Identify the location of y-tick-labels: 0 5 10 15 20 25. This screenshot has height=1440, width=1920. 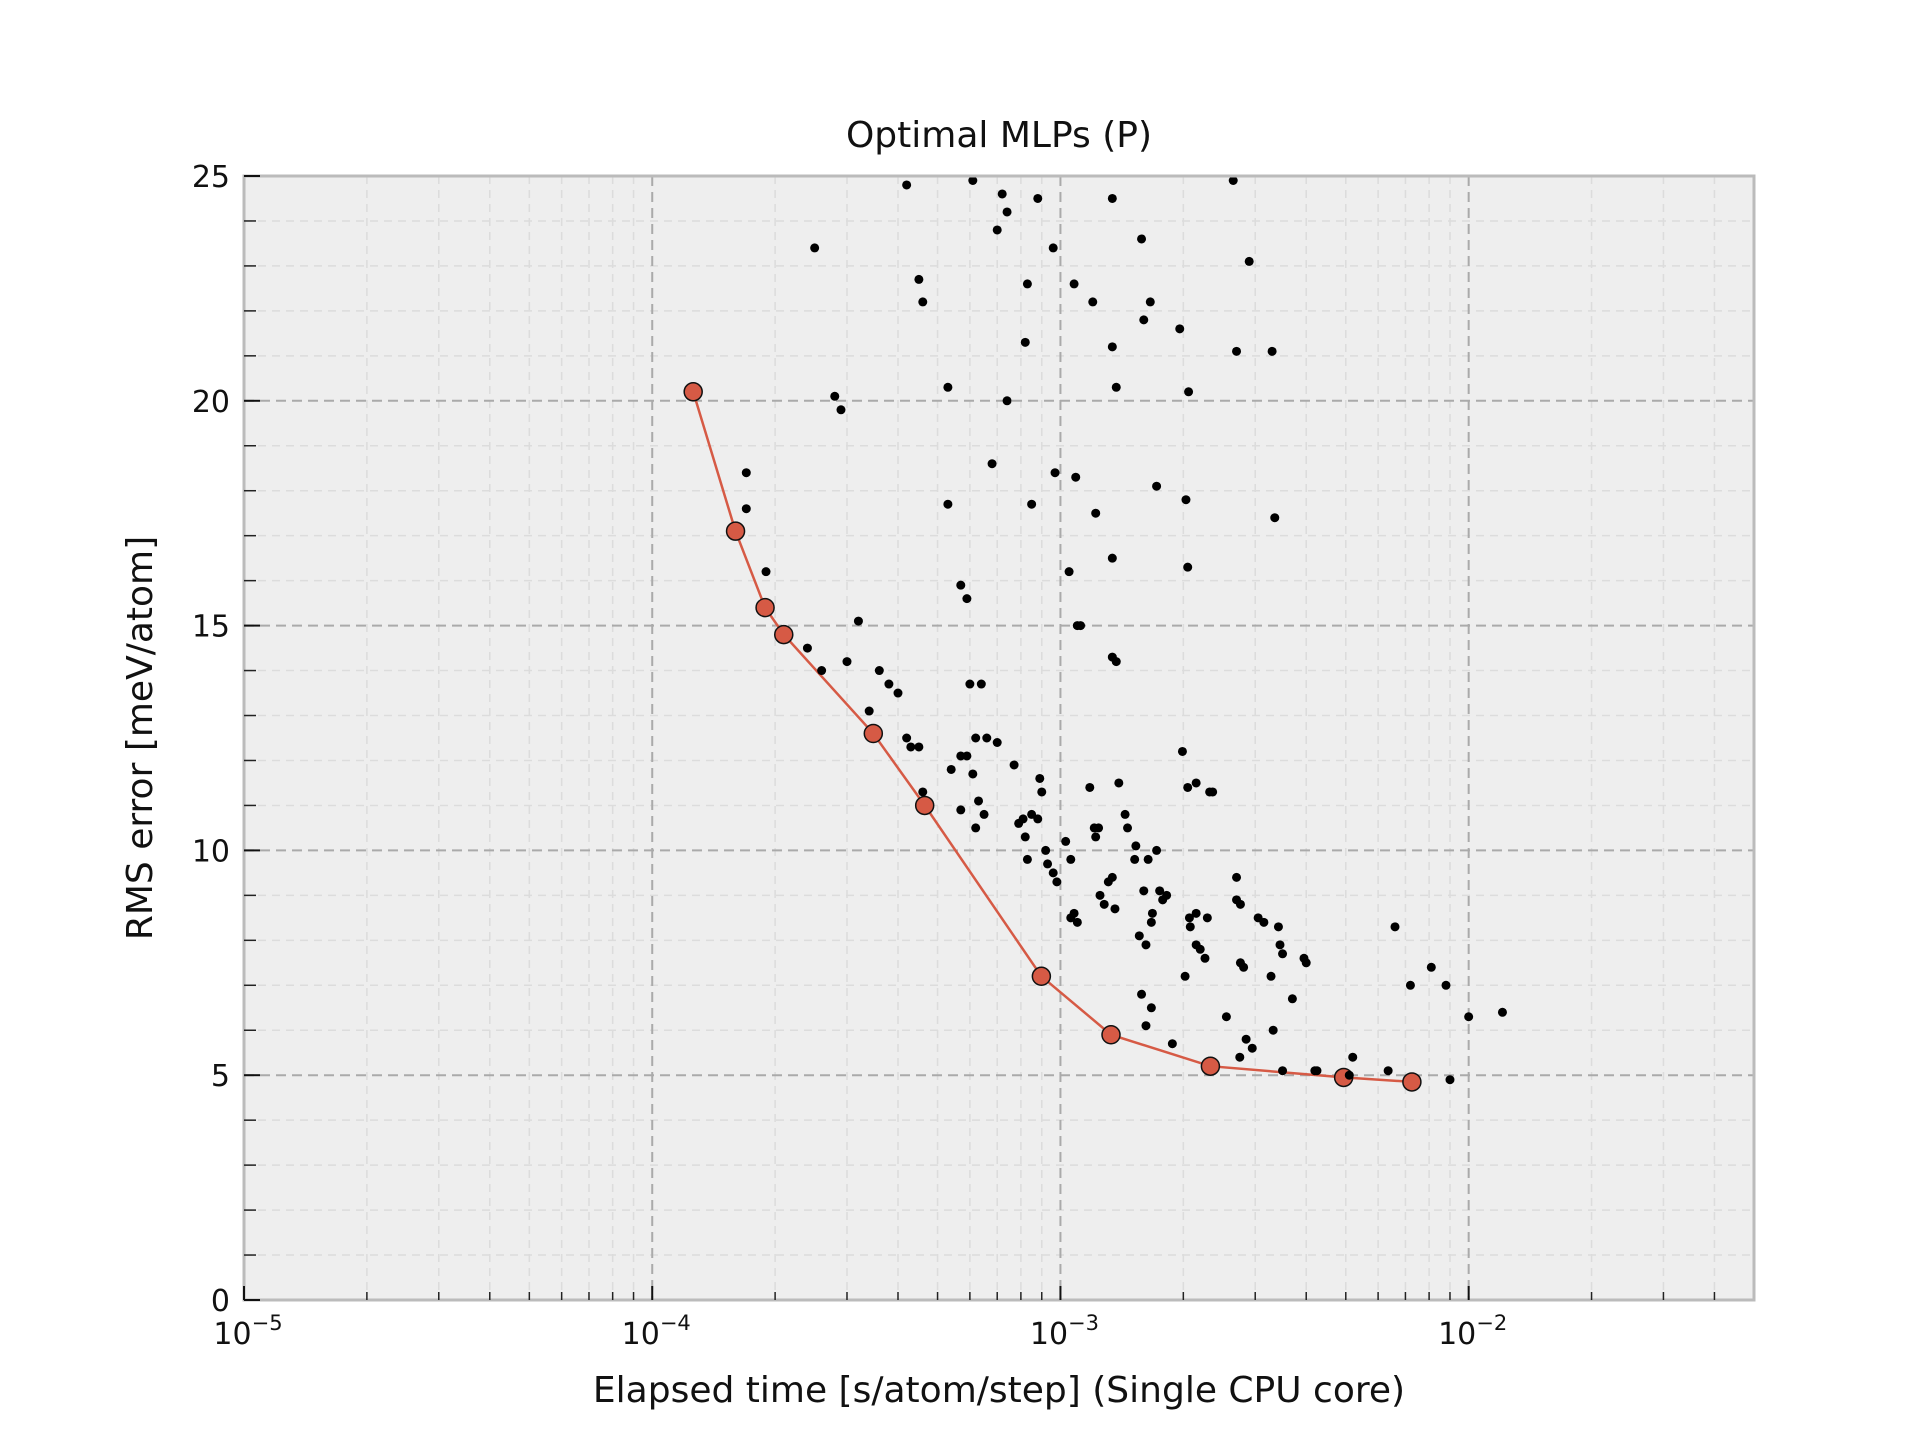
(211, 739).